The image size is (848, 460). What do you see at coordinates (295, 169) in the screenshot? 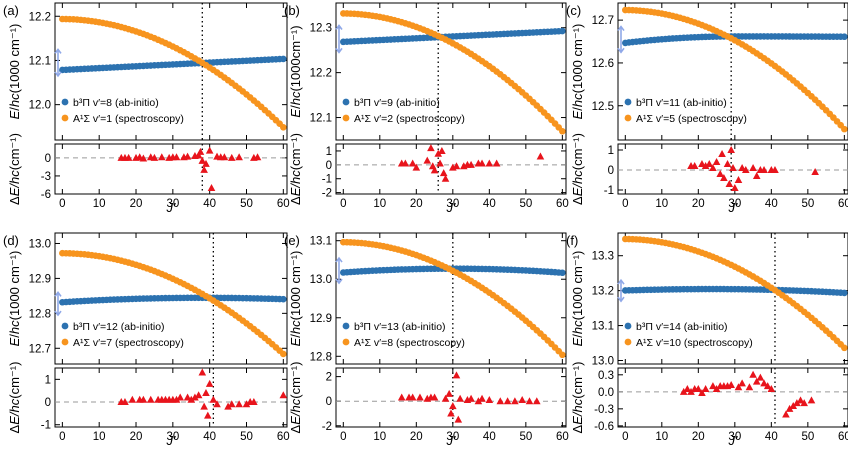
I see `lower-y-axis-label: ΔE/hc(cm⁻¹)` at bounding box center [295, 169].